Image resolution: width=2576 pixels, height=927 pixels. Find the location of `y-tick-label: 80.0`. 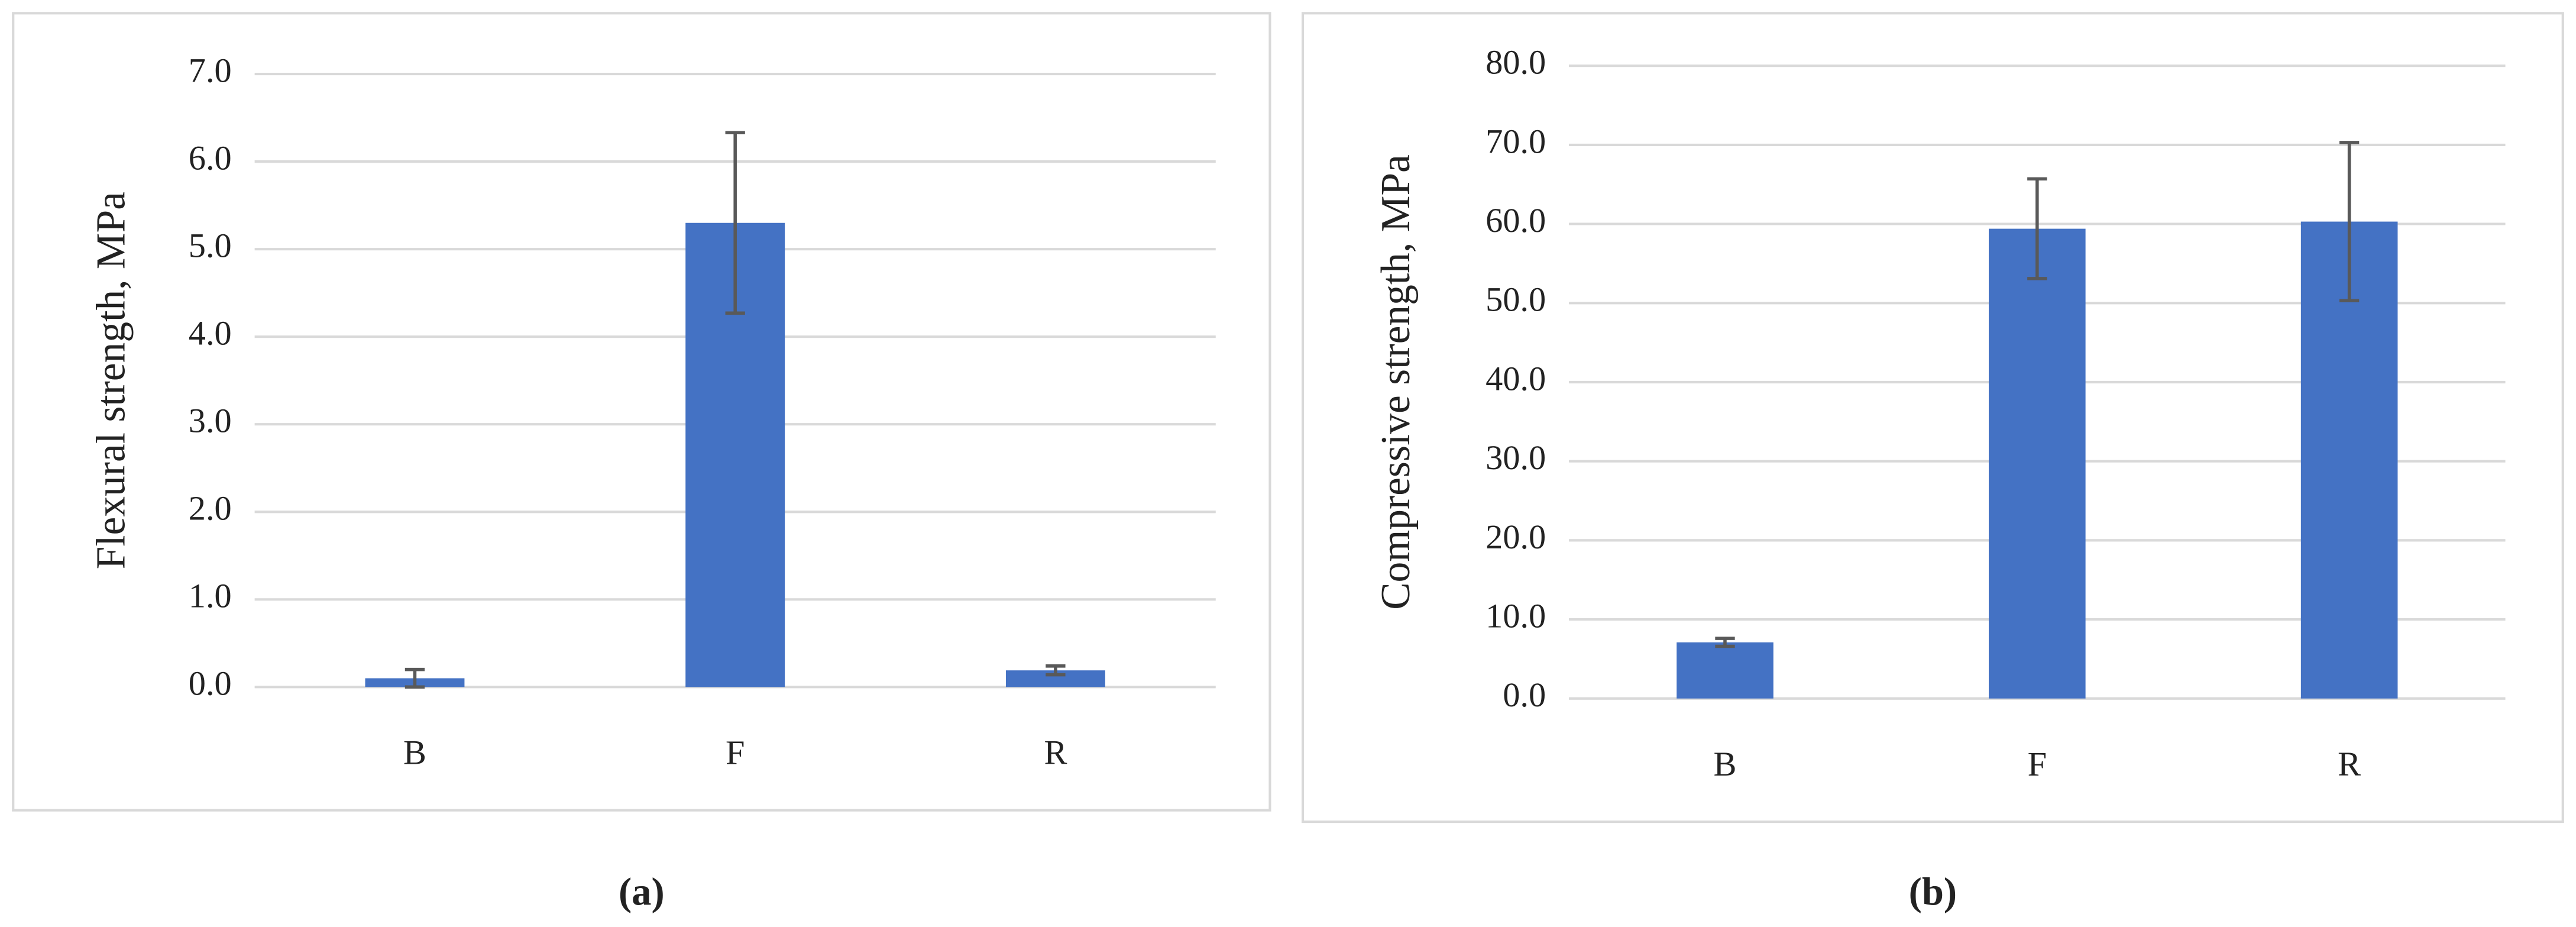

y-tick-label: 80.0 is located at coordinates (1516, 62).